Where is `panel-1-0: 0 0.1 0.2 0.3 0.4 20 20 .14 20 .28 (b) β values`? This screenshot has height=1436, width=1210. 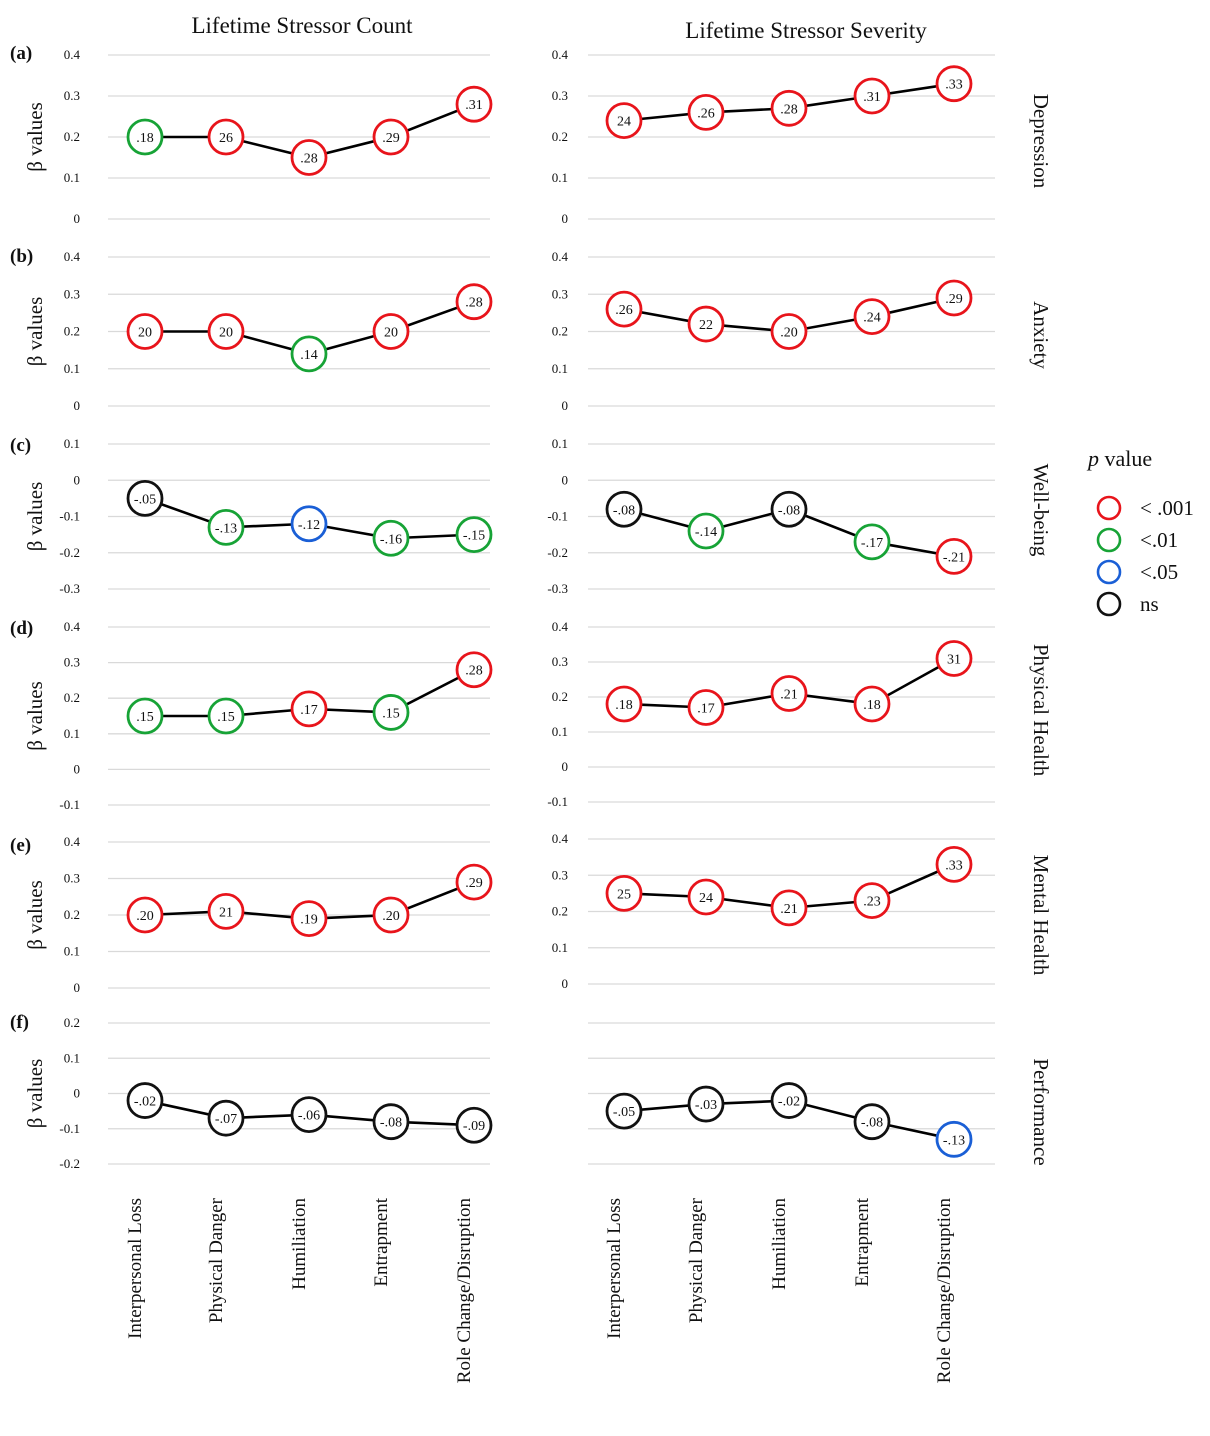
panel-1-0: 0 0.1 0.2 0.3 0.4 20 20 .14 20 .28 (b) β values is located at coordinates (251, 329).